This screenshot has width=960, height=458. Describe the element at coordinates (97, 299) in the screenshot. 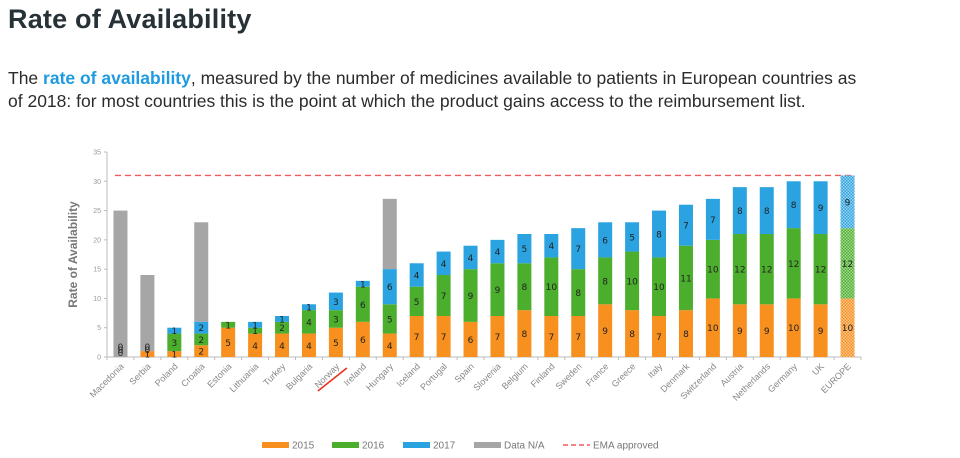

I see `y-tick-label: 10` at that location.